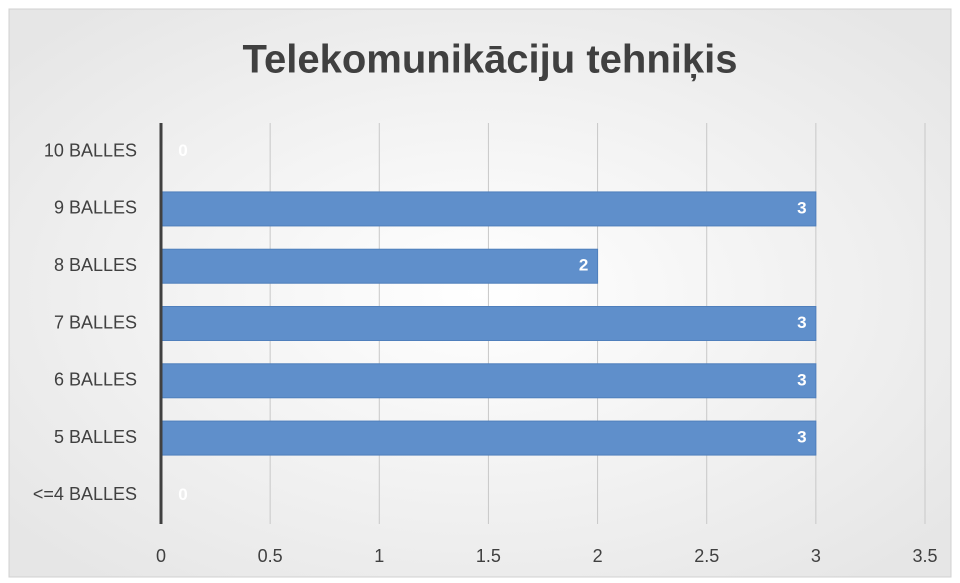  Describe the element at coordinates (924, 556) in the screenshot. I see `x-tick-label: 3.5` at that location.